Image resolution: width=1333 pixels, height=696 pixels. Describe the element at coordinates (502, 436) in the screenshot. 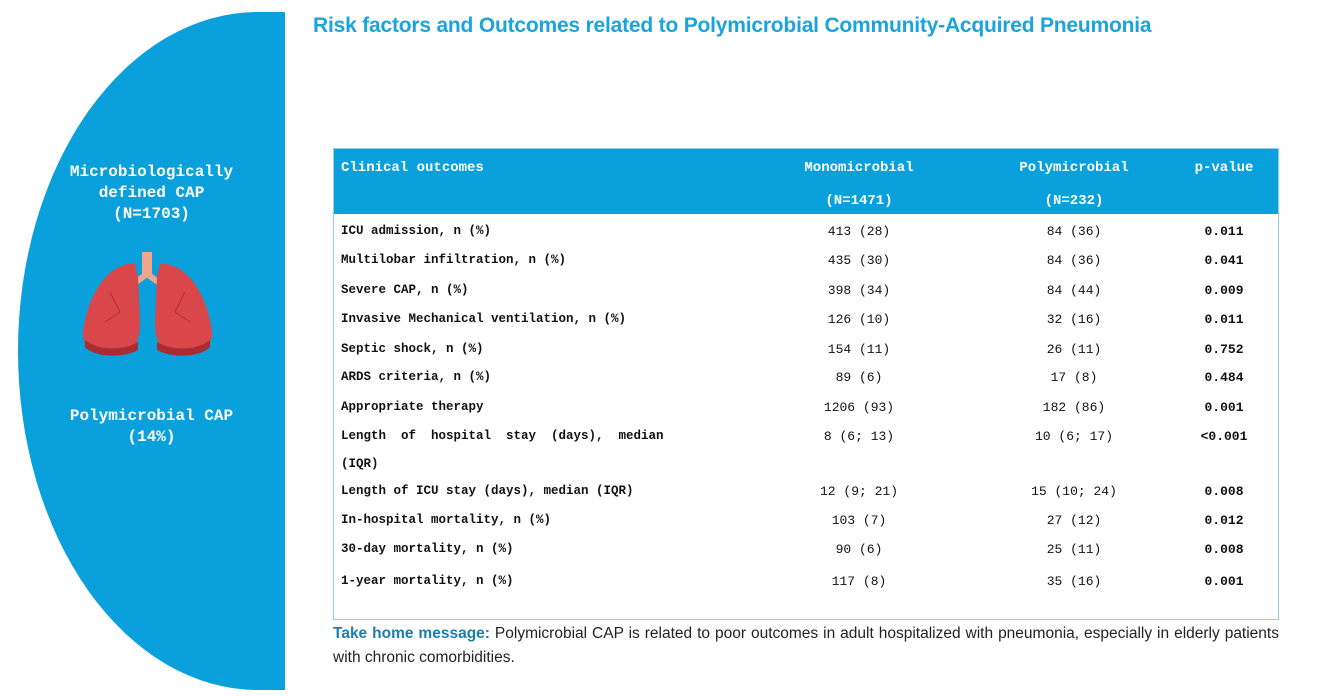

I see `outcome-label: Length of hospital stay (days), median` at that location.